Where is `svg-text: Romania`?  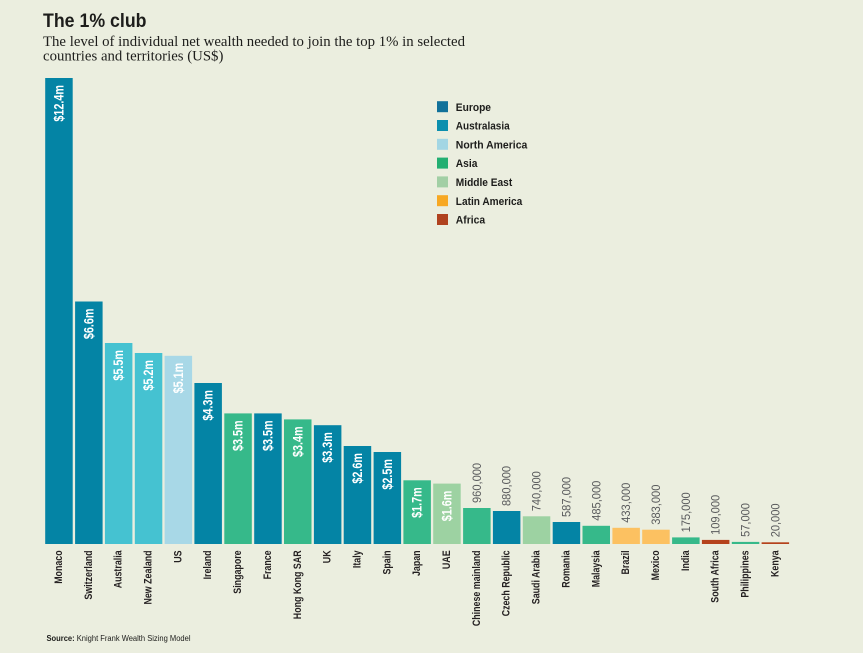
svg-text: Romania is located at coordinates (566, 569).